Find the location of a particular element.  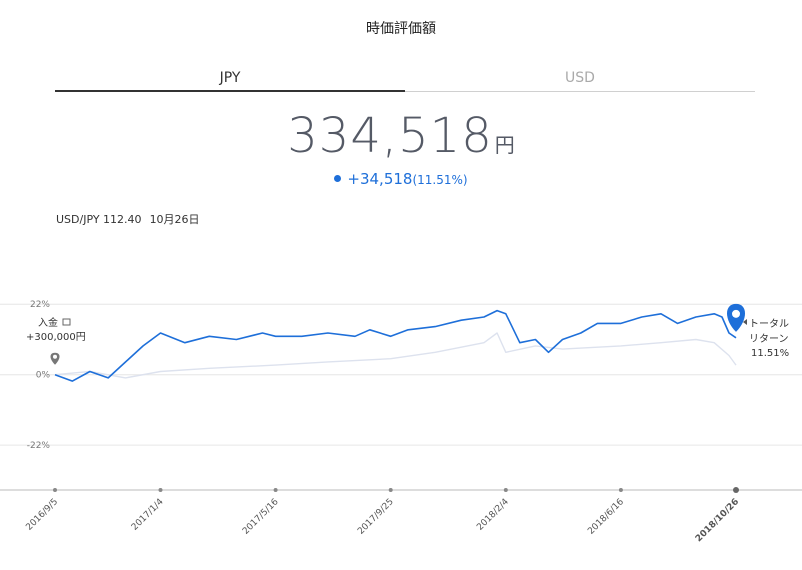

fx-pair-rate: USD/JPY 112.40 is located at coordinates (99, 219).